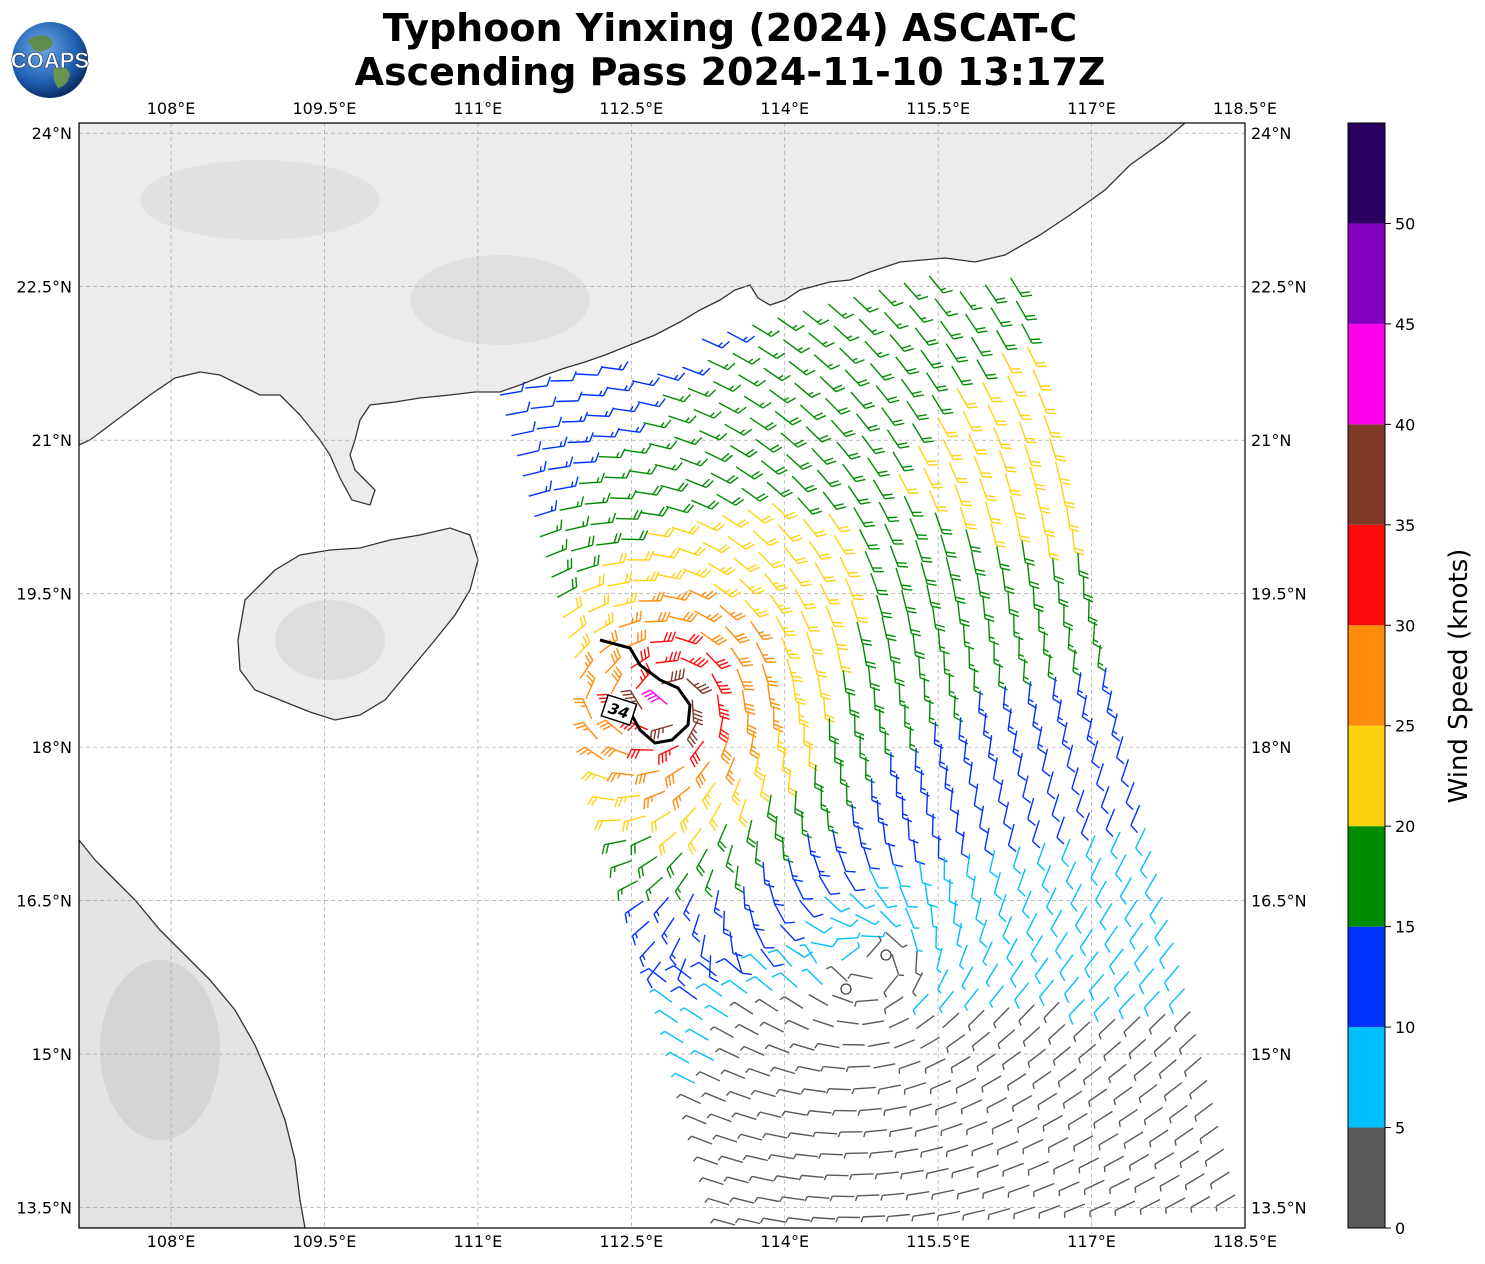 The image size is (1485, 1264). Describe the element at coordinates (52, 747) in the screenshot. I see `lat-tick-label-left: 18°N` at that location.